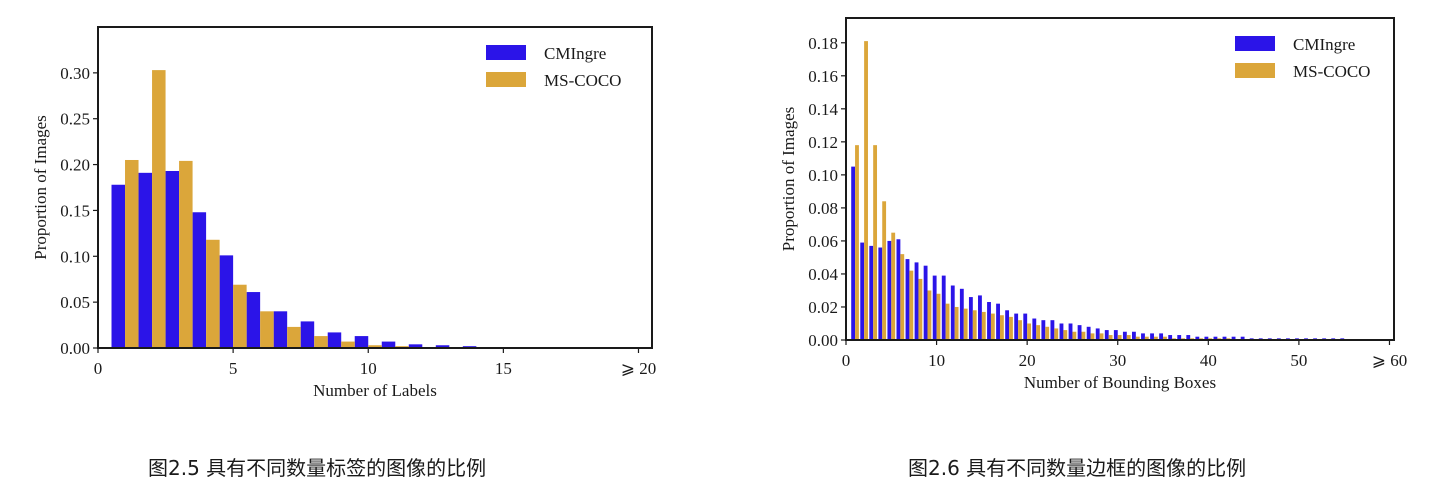  I want to click on x-tick-label: 30, so click(1117, 360).